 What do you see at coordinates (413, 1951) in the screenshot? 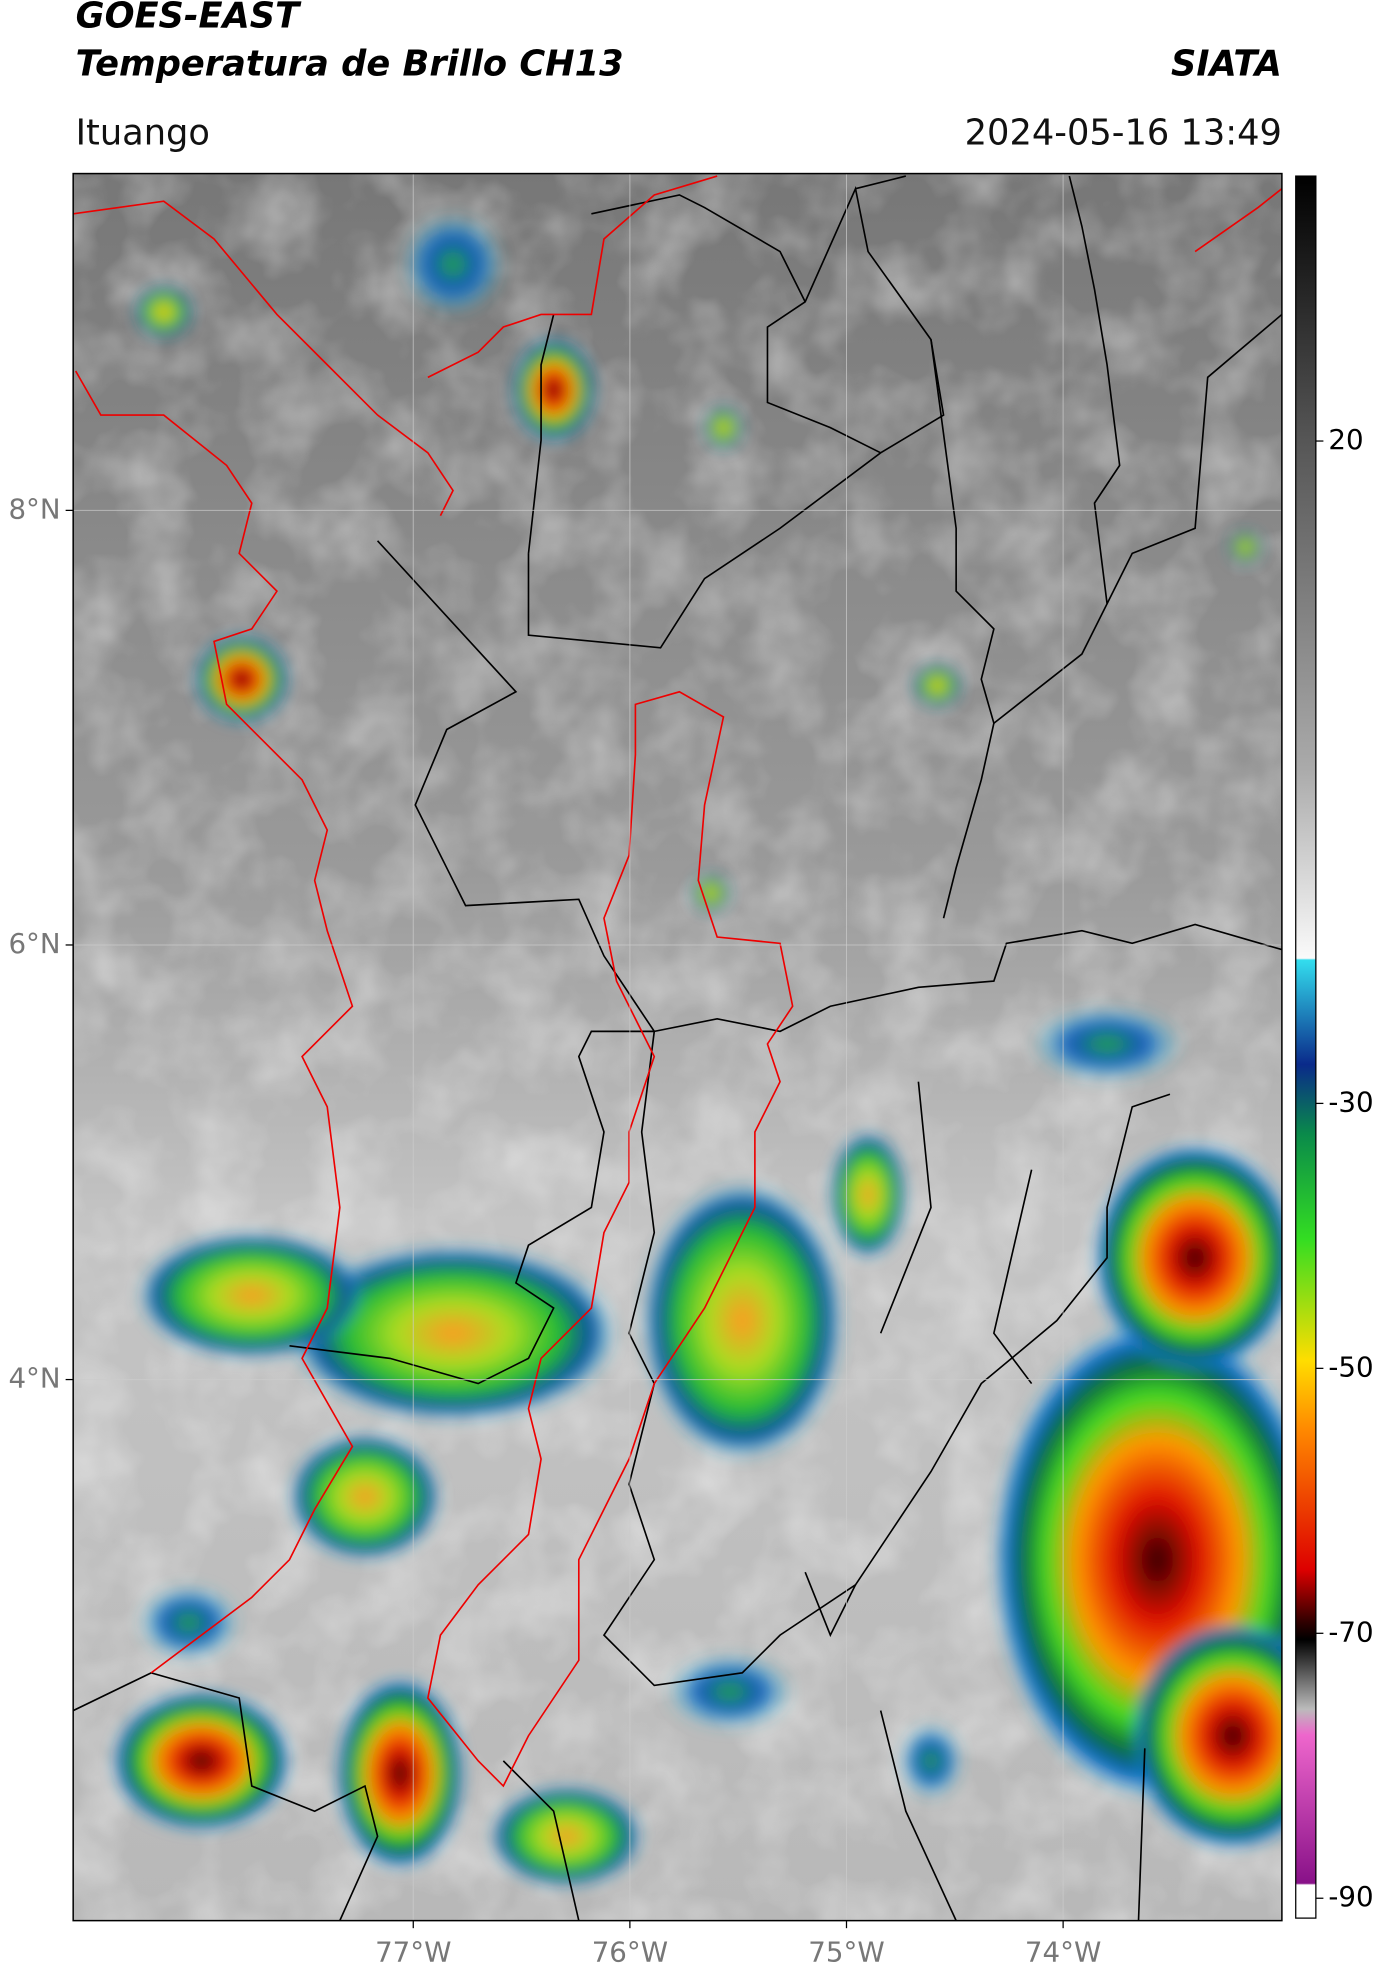
I see `x-tick-label: 77°W` at bounding box center [413, 1951].